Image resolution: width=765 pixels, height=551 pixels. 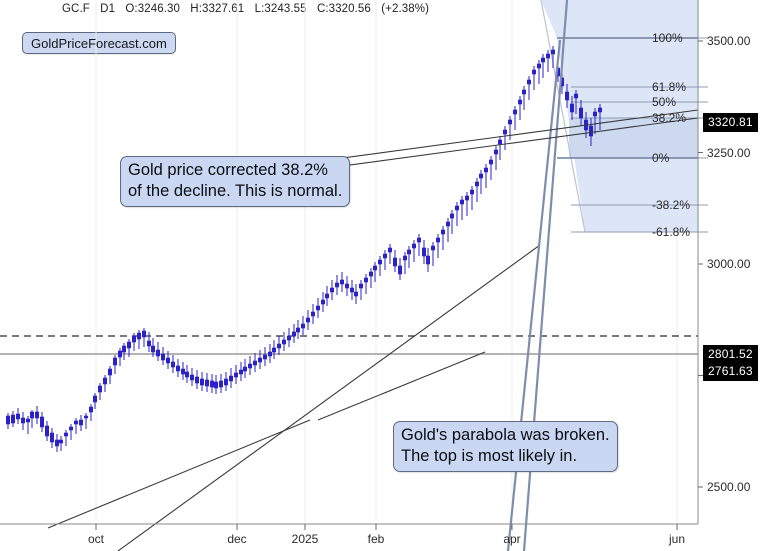 What do you see at coordinates (237, 539) in the screenshot?
I see `x-axis-label-dec: dec` at bounding box center [237, 539].